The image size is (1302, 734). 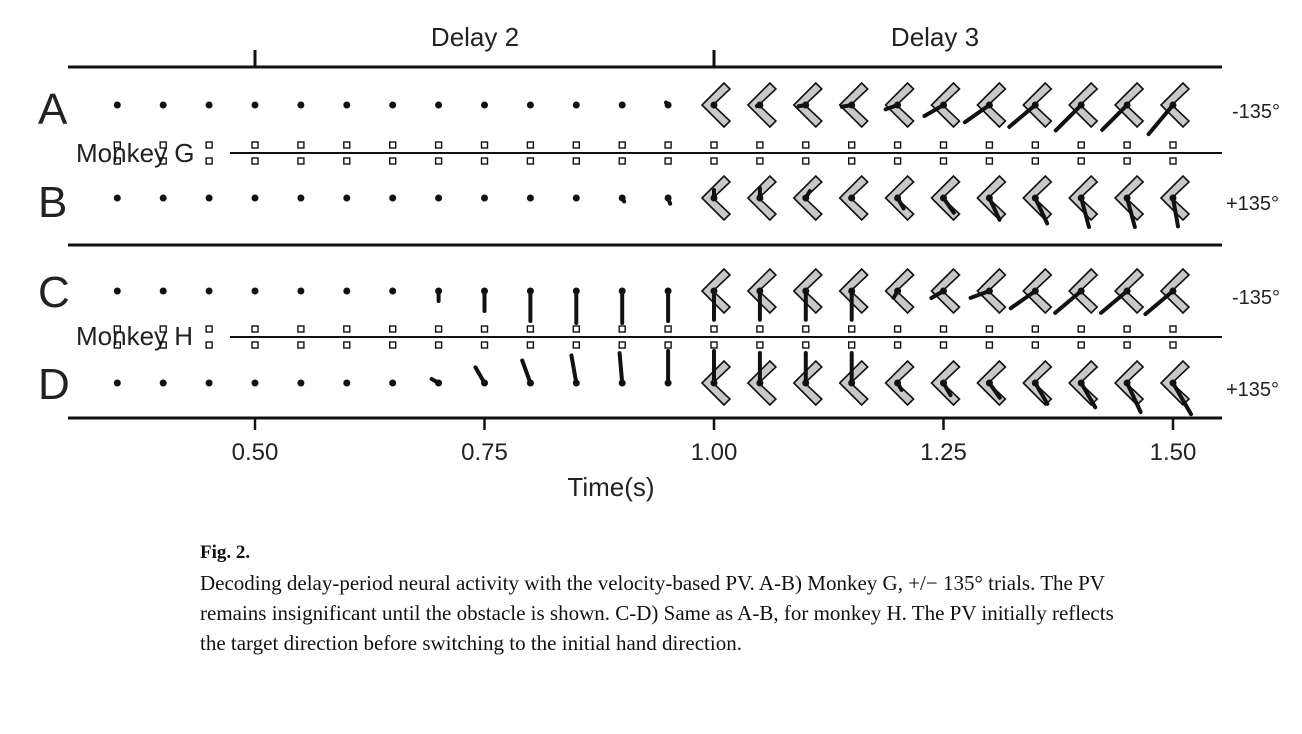 I want to click on monkey-g-label: Monkey G, so click(x=135, y=153).